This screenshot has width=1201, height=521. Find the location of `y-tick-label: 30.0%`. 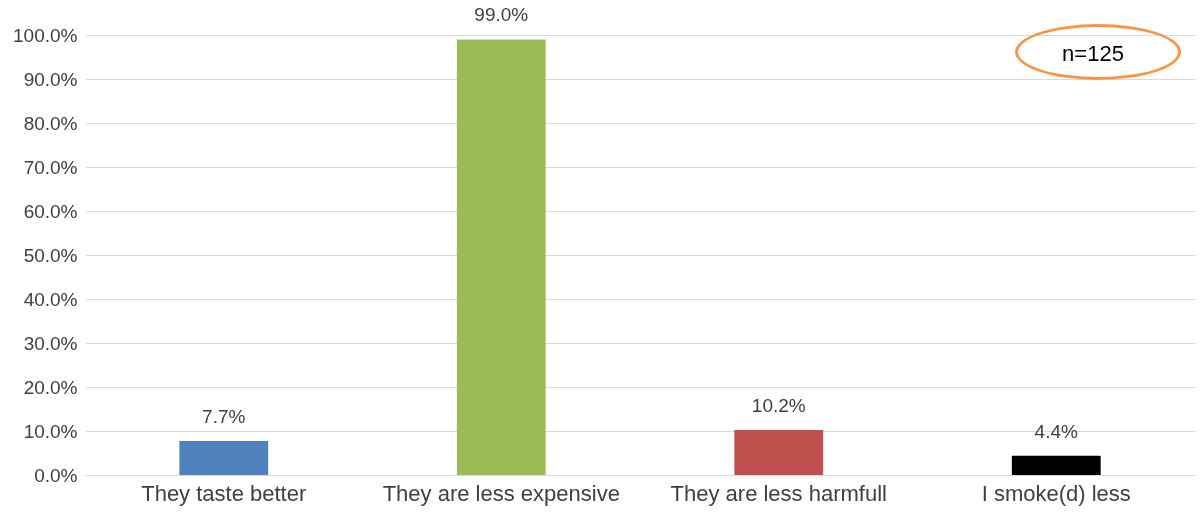

y-tick-label: 30.0% is located at coordinates (50, 343).